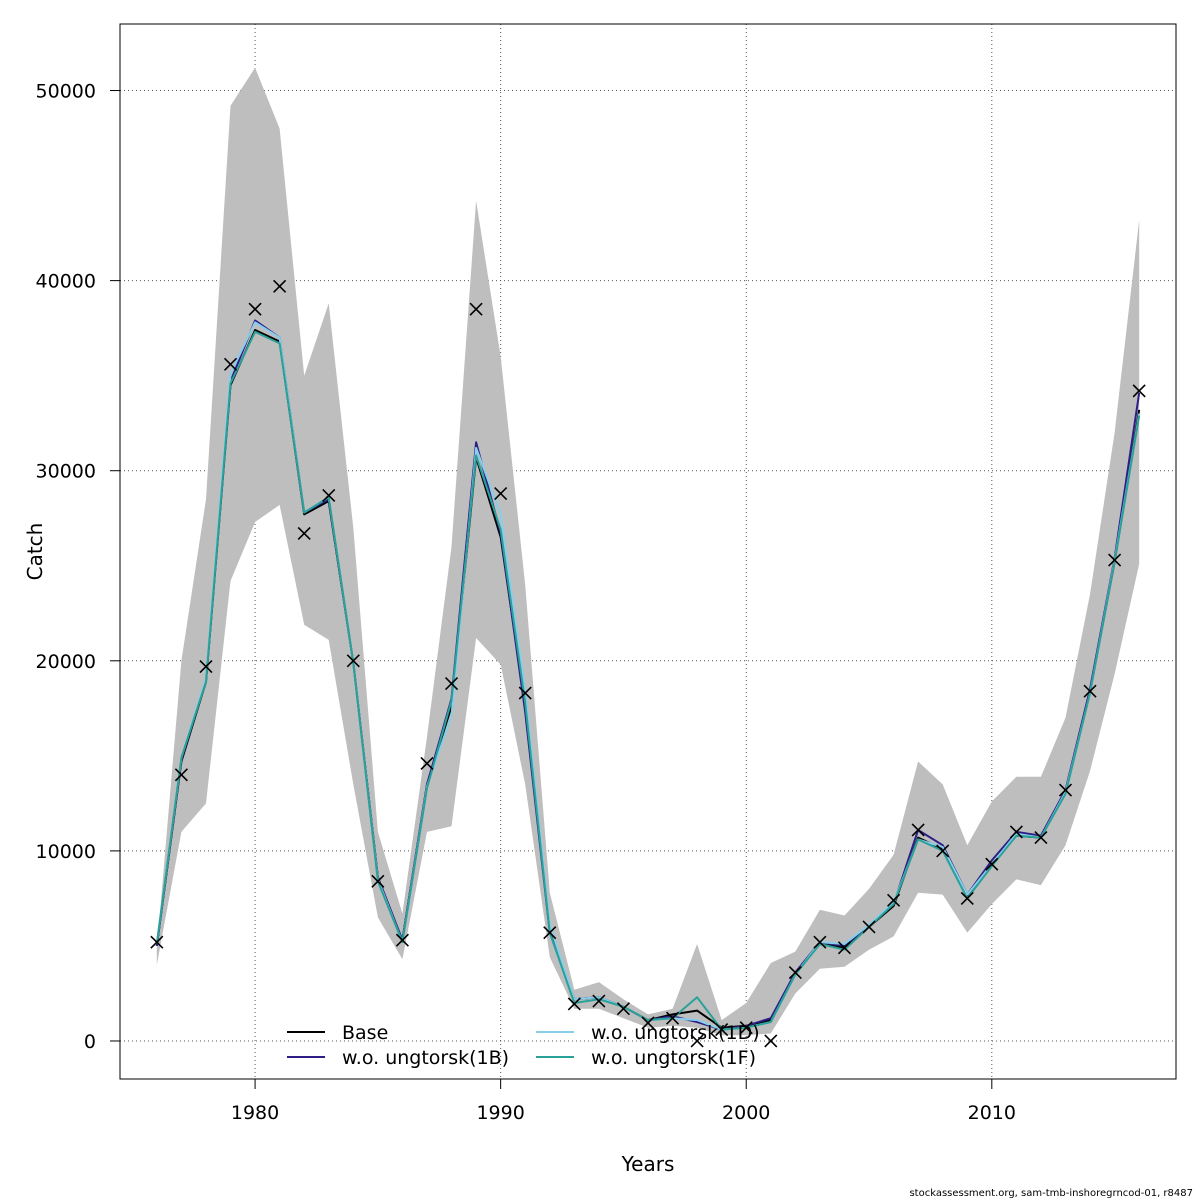 This screenshot has height=1200, width=1200. Describe the element at coordinates (992, 1113) in the screenshot. I see `x-tick-label: 2010` at that location.